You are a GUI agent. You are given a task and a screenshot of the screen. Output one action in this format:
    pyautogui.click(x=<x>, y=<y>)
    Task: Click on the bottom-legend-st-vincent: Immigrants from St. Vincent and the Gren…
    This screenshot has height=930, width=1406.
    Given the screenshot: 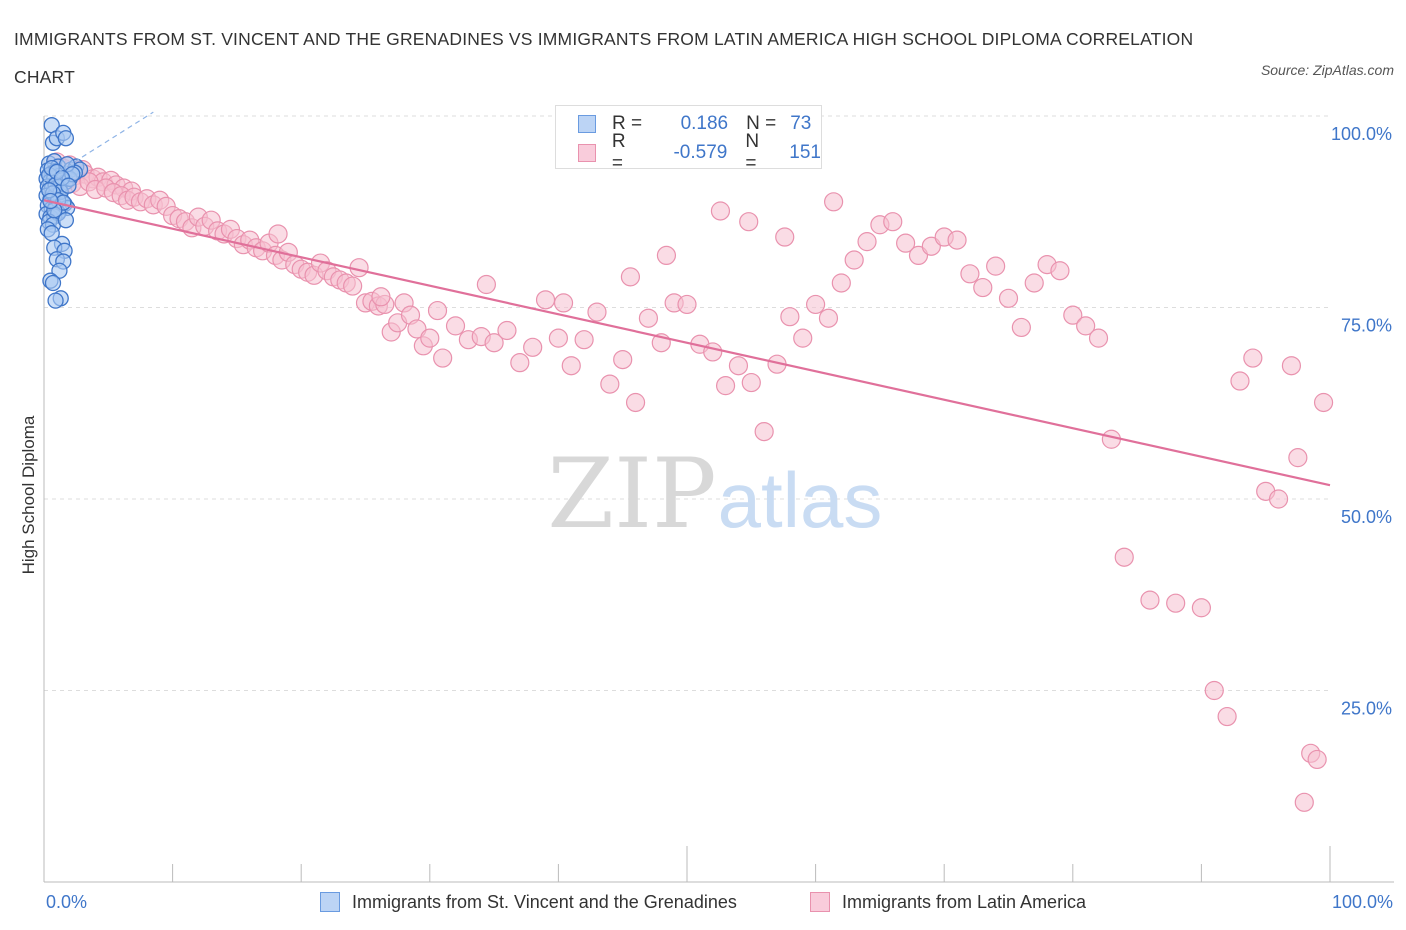 What is the action you would take?
    pyautogui.click(x=528, y=902)
    